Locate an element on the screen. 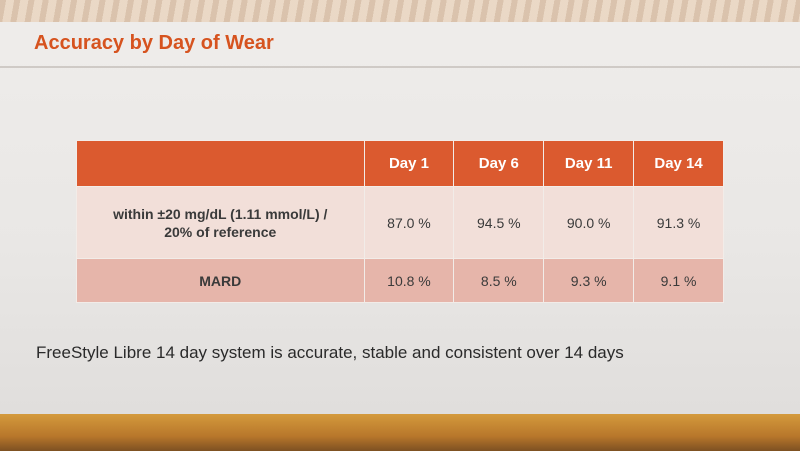 This screenshot has width=800, height=451. metric-label-mard: MARD is located at coordinates (220, 280).